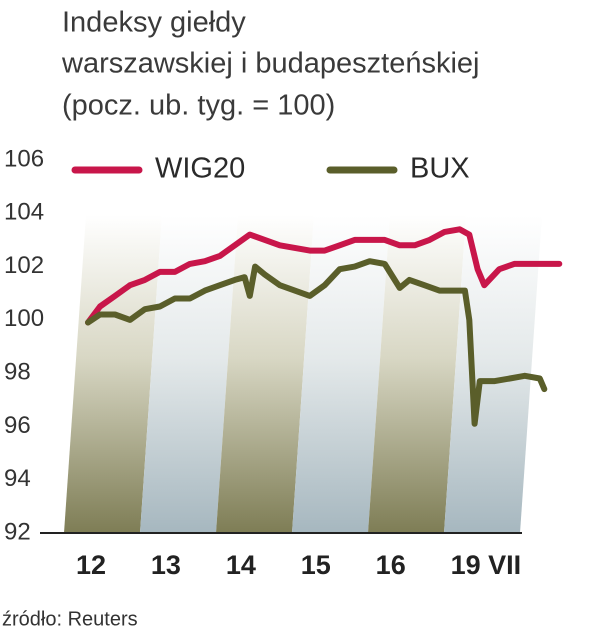  Describe the element at coordinates (270, 64) in the screenshot. I see `chart-title: warszawskiej i budapeszteńskiej` at that location.